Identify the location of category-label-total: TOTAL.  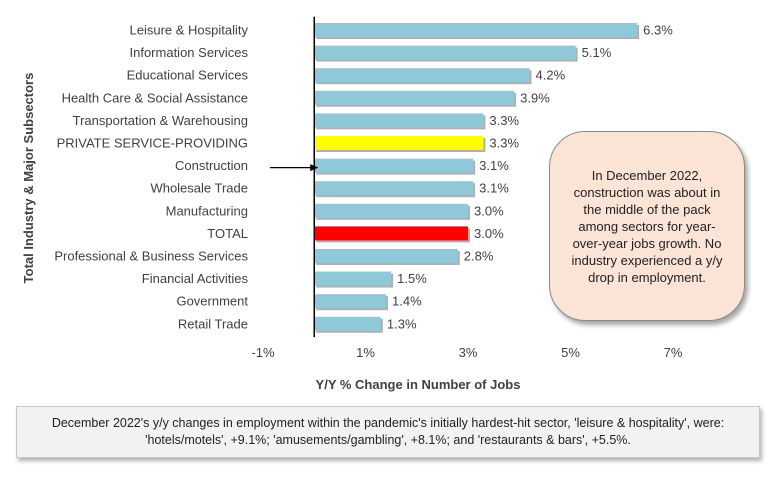
(227, 233).